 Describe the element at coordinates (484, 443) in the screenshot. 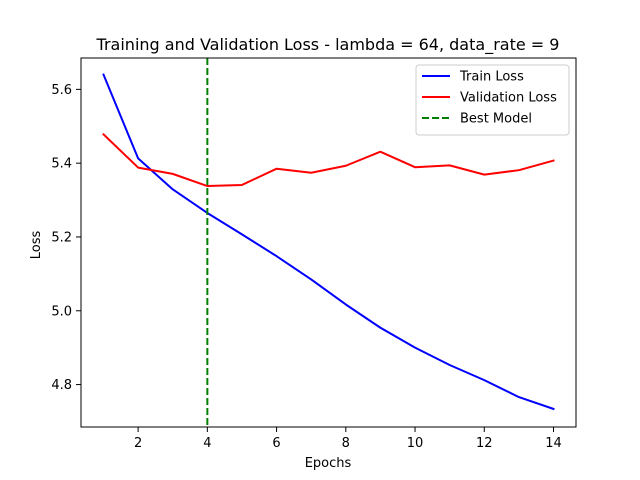

I see `x-tick-label: 12` at that location.